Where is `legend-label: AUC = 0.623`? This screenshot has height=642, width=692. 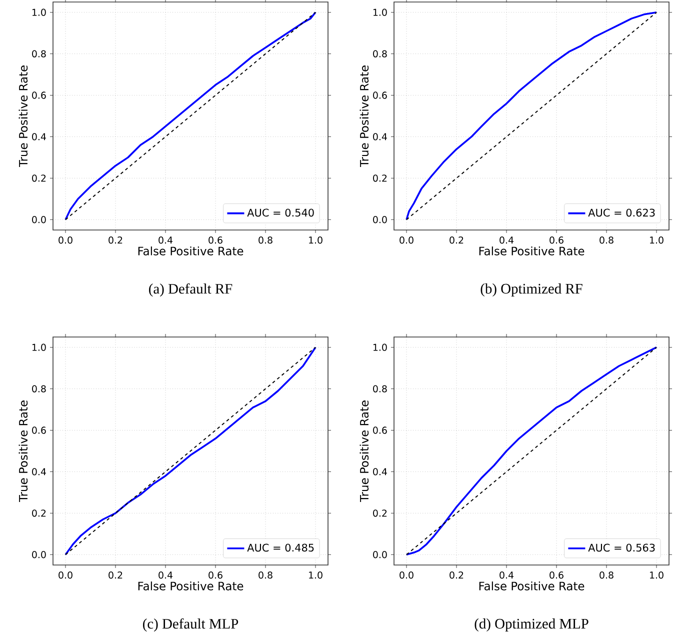 legend-label: AUC = 0.623 is located at coordinates (621, 212).